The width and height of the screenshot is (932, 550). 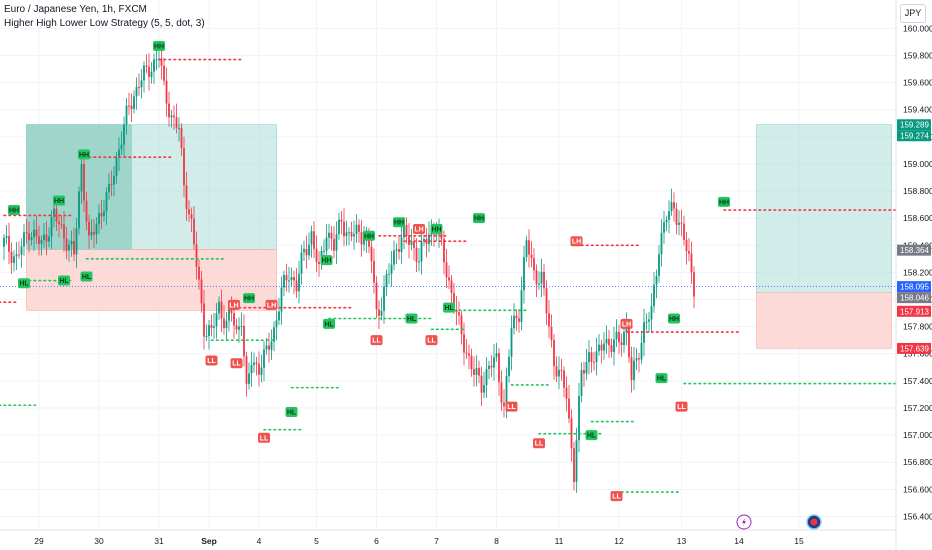 What do you see at coordinates (75, 9) in the screenshot?
I see `symbol-title: Euro / Japanese Yen, 1h, FXCM` at bounding box center [75, 9].